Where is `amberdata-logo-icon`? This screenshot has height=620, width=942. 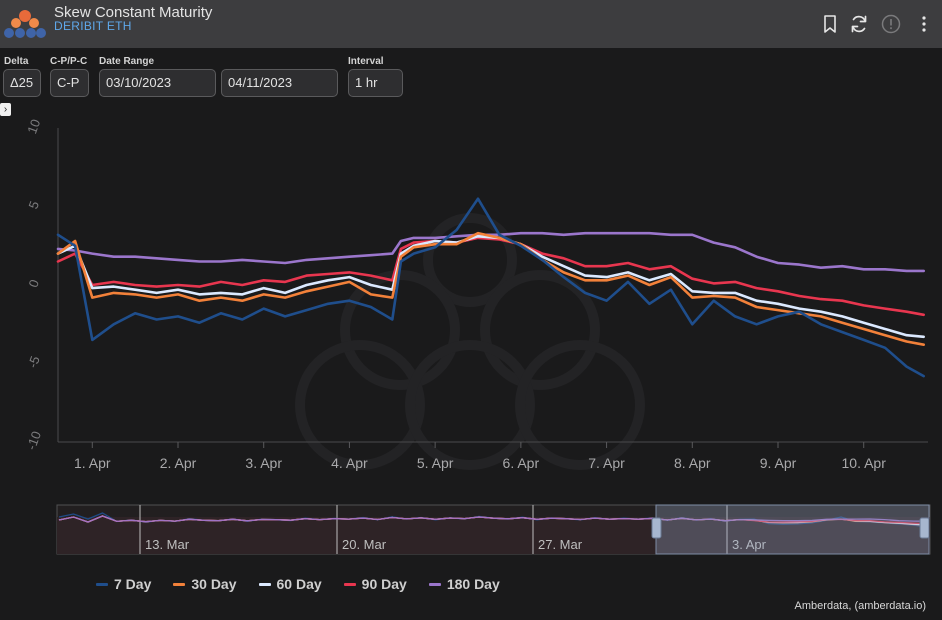
amberdata-logo-icon is located at coordinates (25, 24).